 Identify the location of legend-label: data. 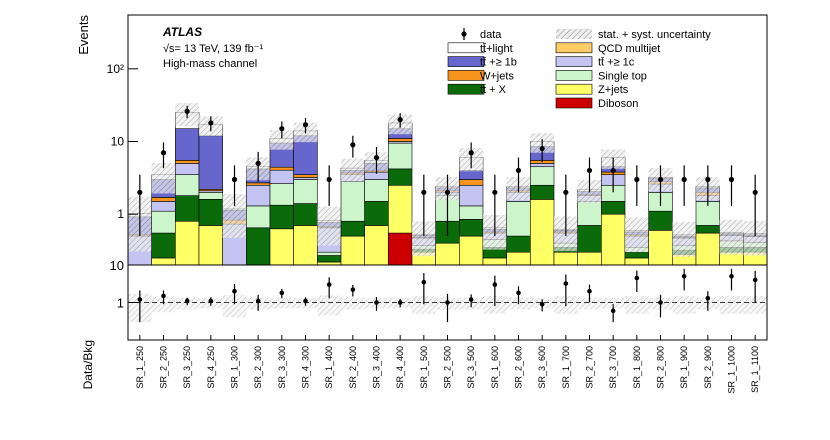
(491, 35).